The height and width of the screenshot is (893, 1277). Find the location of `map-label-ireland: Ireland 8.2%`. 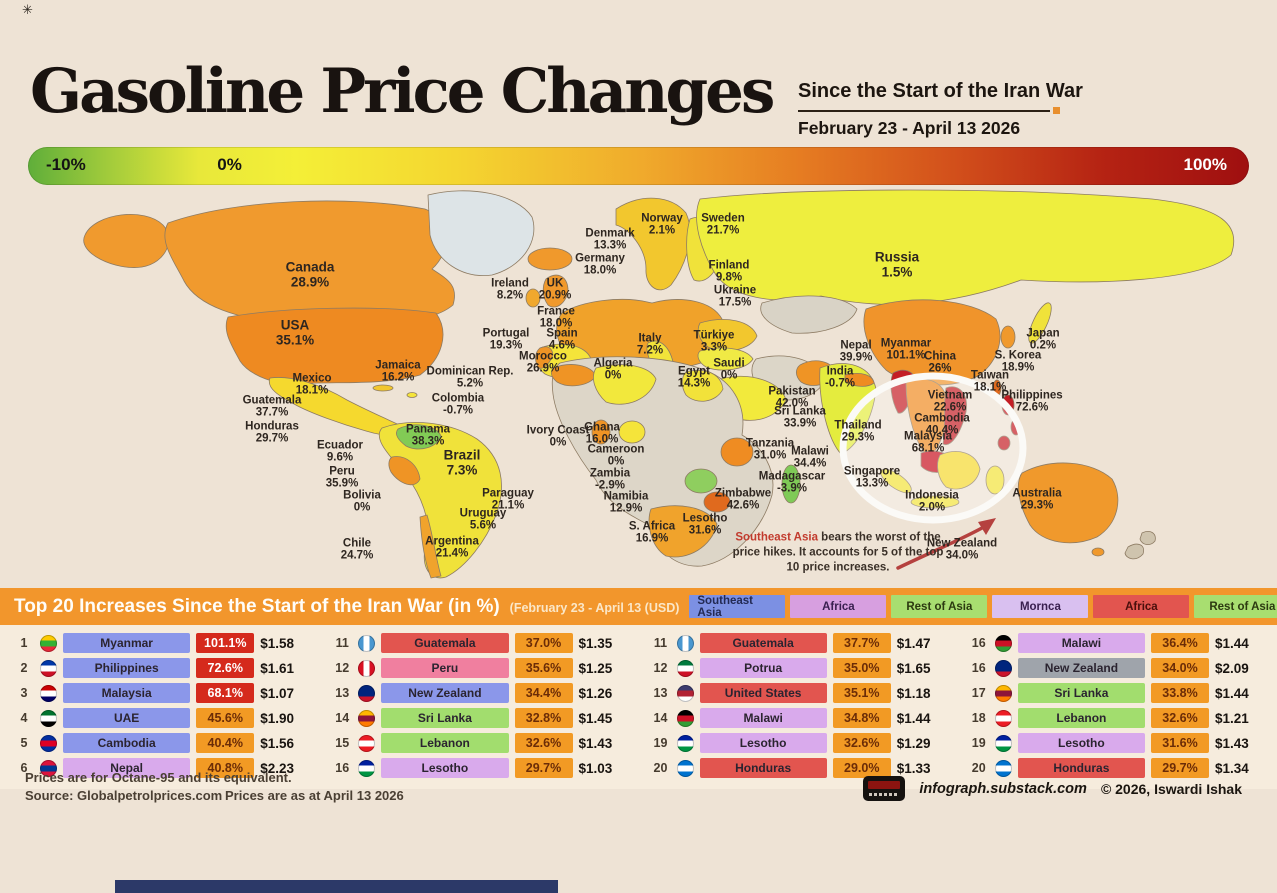

map-label-ireland: Ireland 8.2% is located at coordinates (510, 289).